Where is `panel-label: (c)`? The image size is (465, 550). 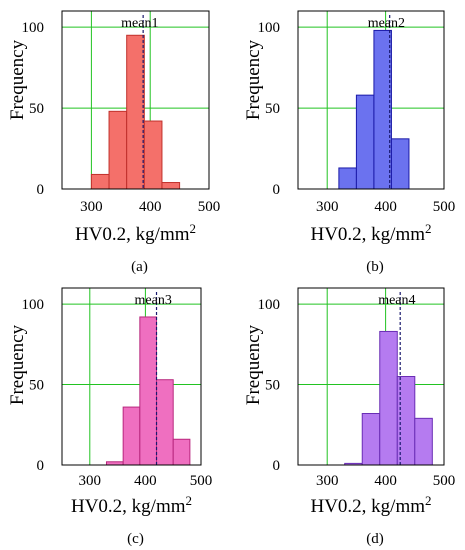
panel-label: (c) is located at coordinates (135, 539).